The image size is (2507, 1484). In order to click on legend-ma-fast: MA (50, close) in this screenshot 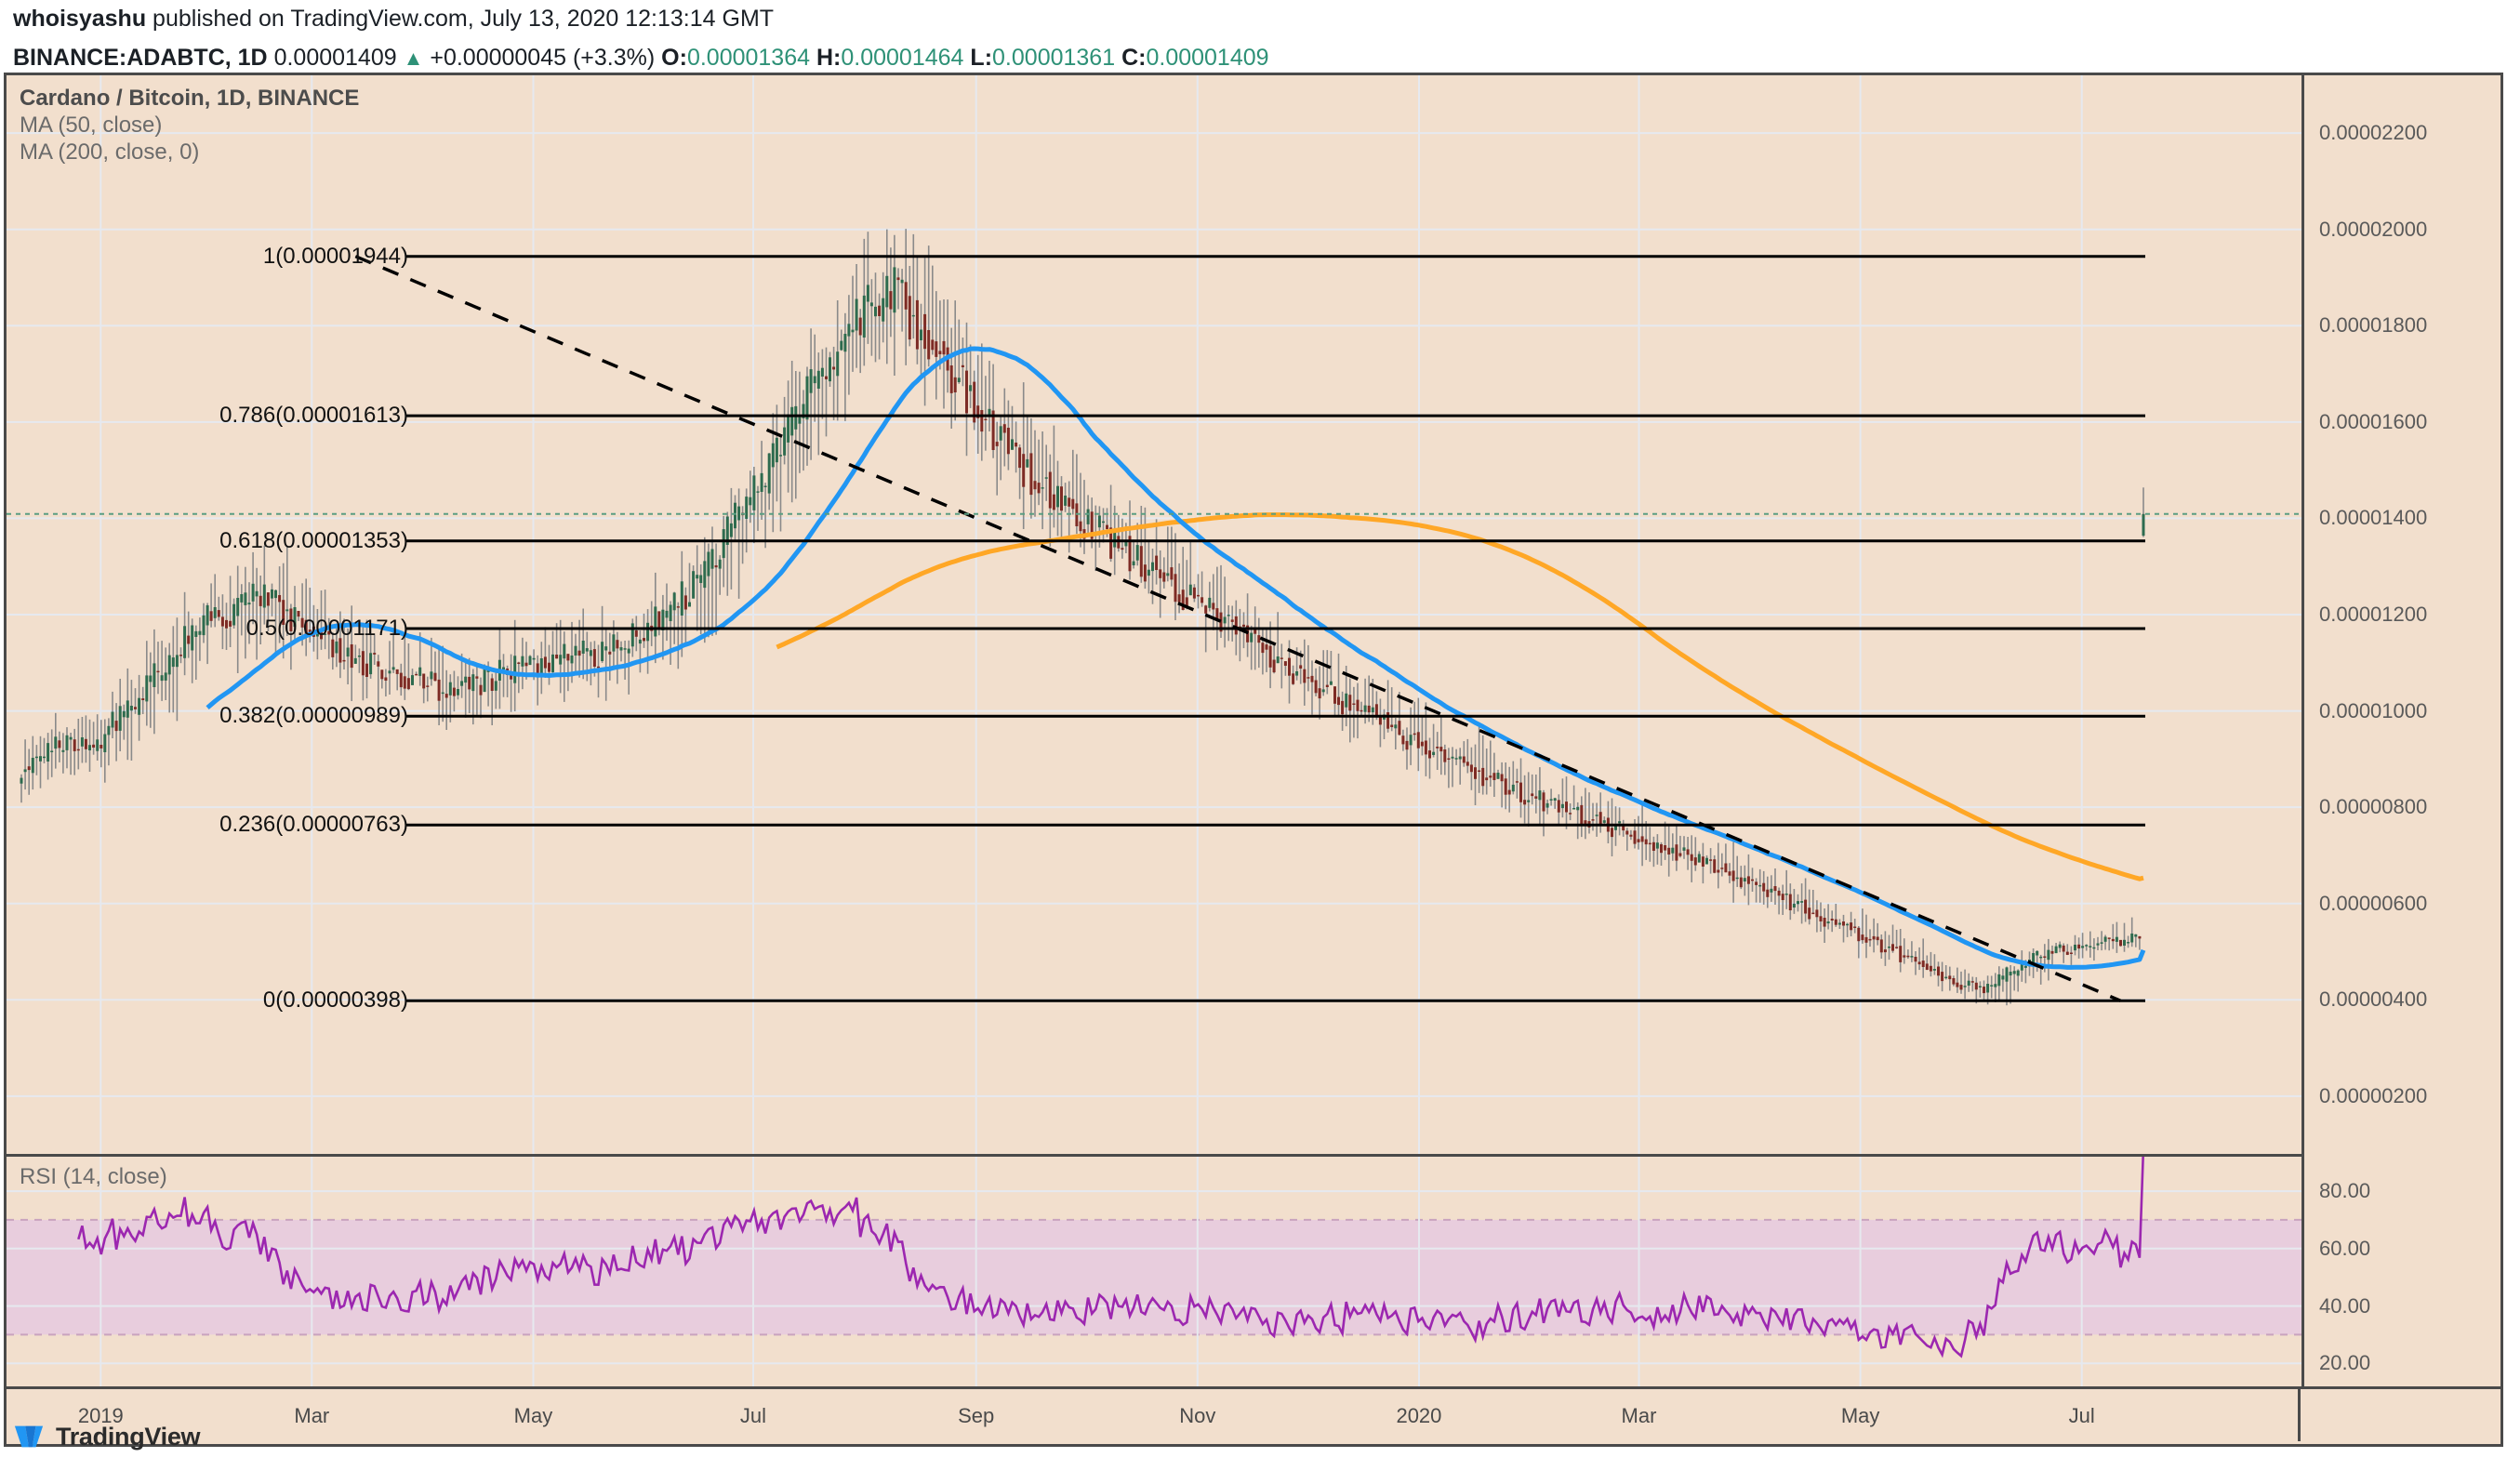, I will do `click(91, 125)`.